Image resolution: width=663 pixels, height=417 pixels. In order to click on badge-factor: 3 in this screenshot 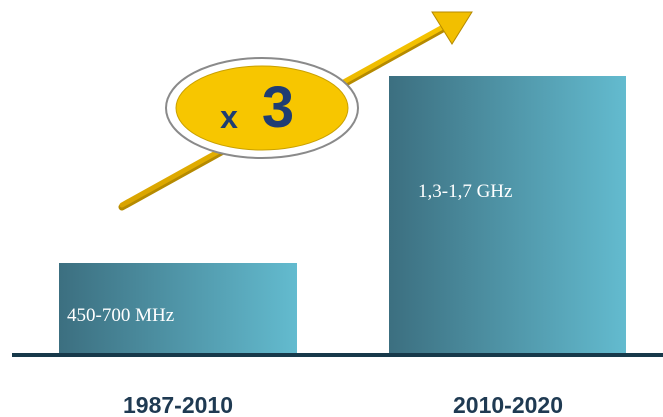, I will do `click(278, 107)`.